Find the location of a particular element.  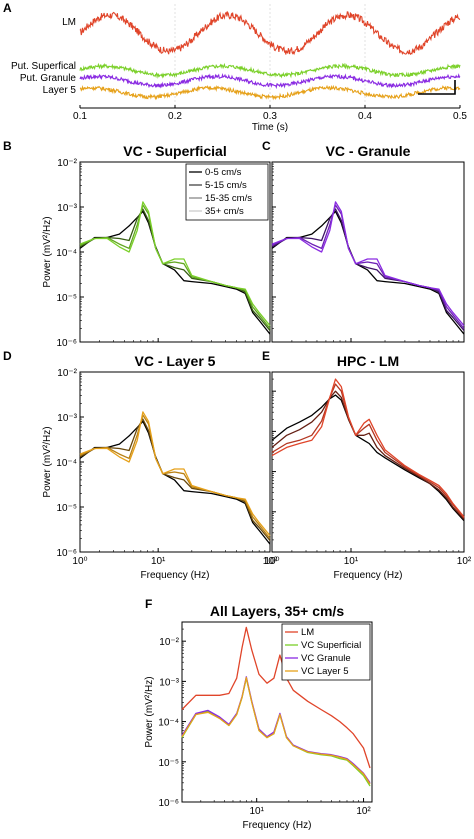

panel-a-xtick-label-4: 0.5 is located at coordinates (460, 116).